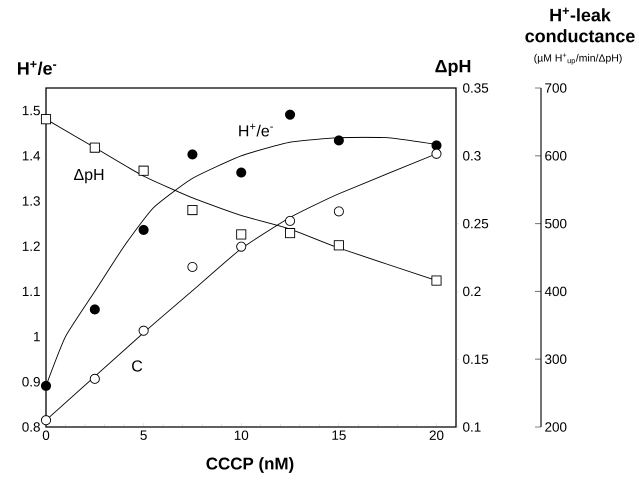  I want to click on y3-tick-label: 400, so click(555, 291).